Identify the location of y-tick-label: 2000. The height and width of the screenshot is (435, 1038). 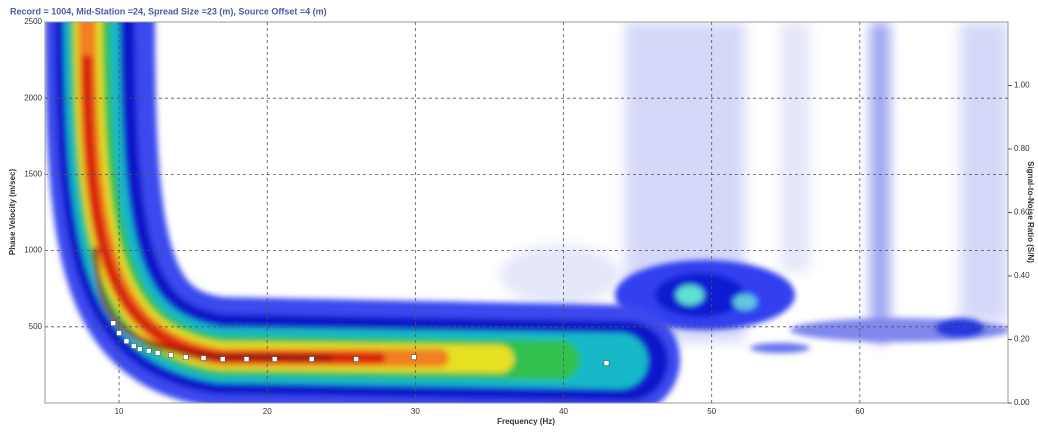
(33, 97).